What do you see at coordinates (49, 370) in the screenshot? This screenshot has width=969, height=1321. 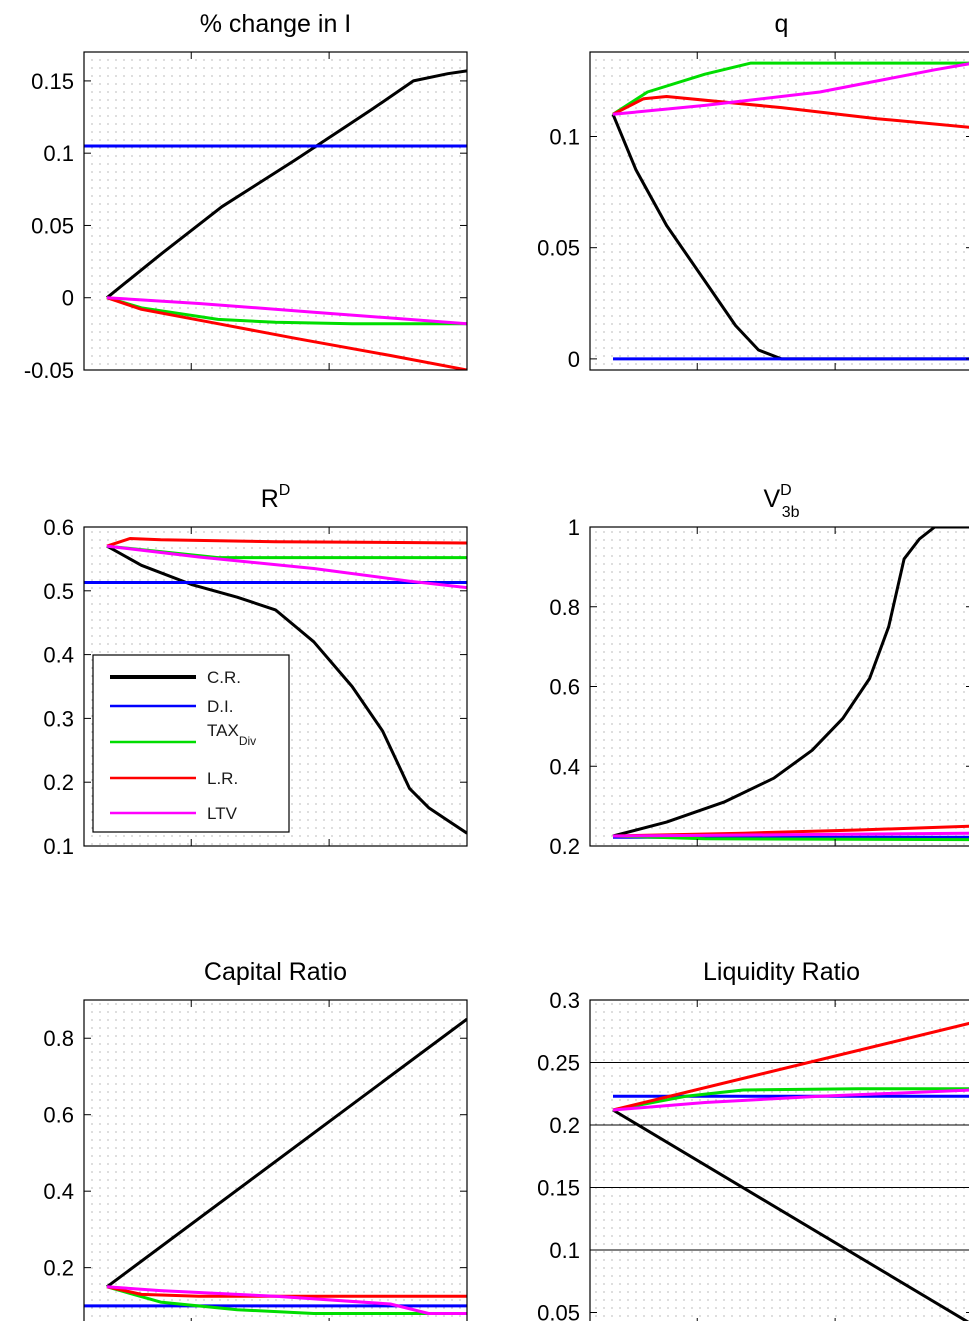 I see `y-tick-label: -0.05` at bounding box center [49, 370].